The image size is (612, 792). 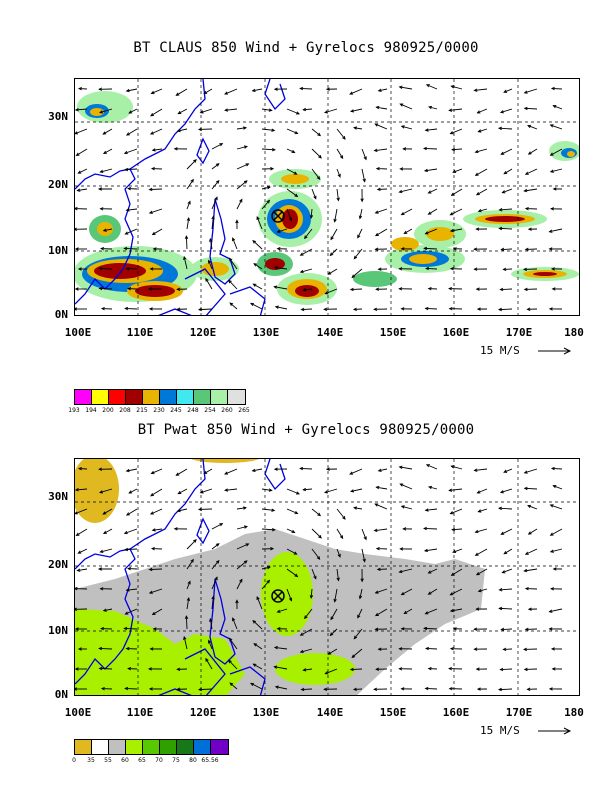 What do you see at coordinates (278, 216) in the screenshot?
I see `map1-gyre-marker` at bounding box center [278, 216].